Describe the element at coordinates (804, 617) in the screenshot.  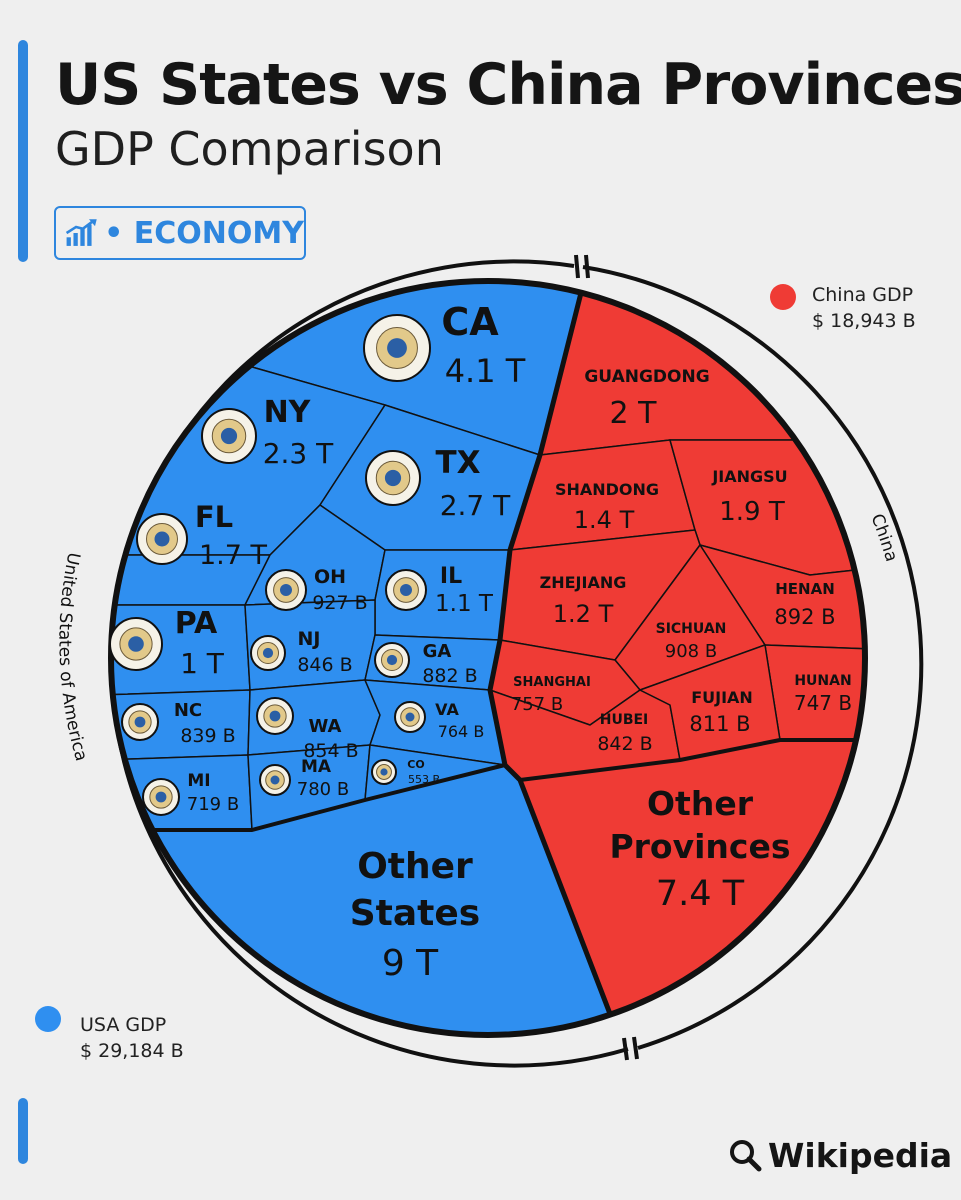
I see `cell-value-henan: 892 B` at that location.